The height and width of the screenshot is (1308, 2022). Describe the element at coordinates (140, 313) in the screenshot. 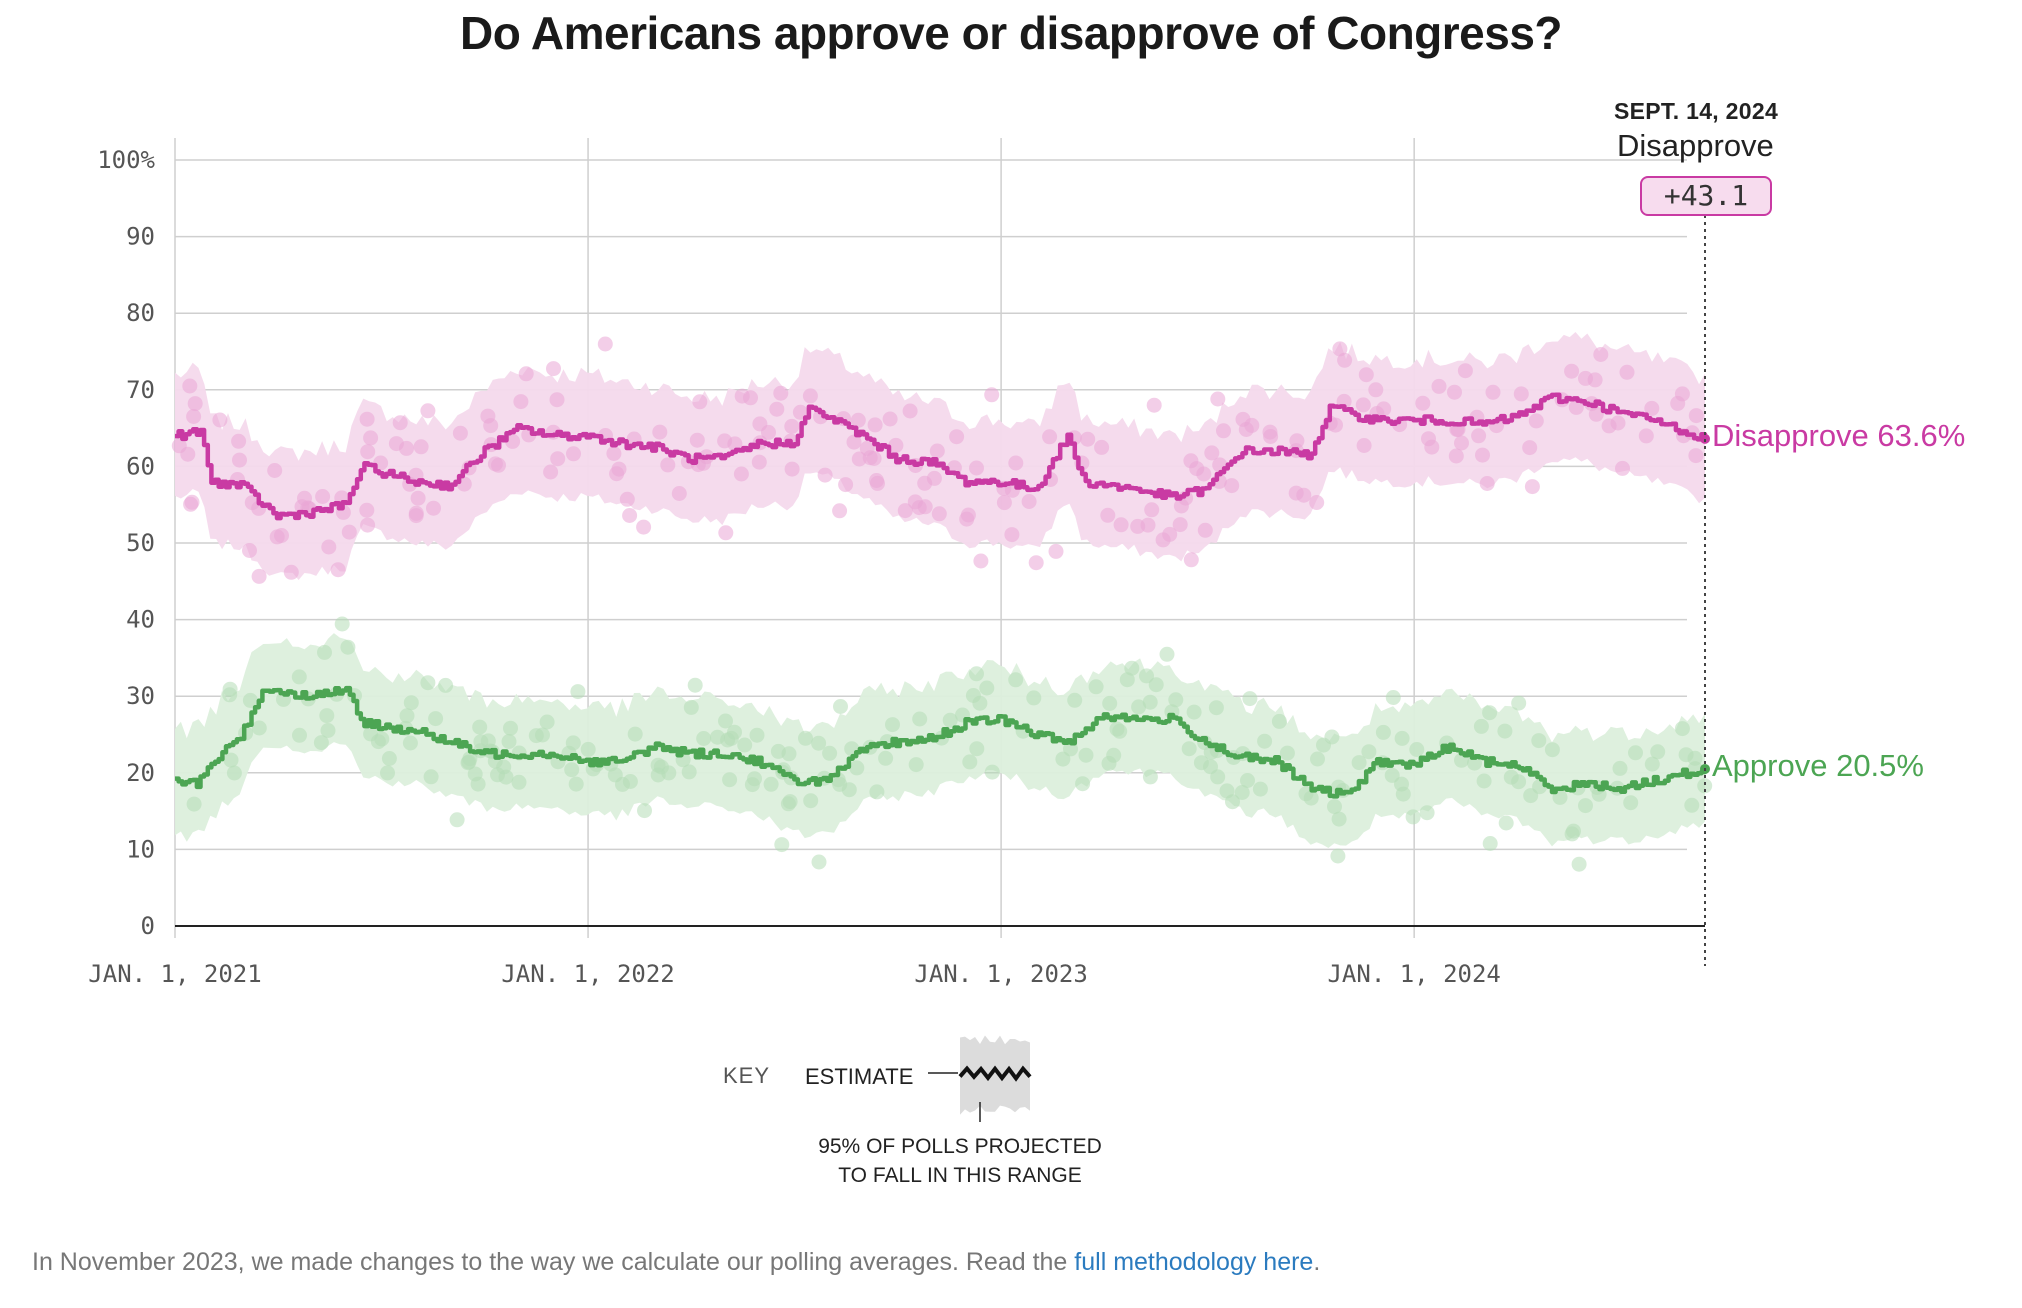

I see `y-tick-label: 80` at that location.